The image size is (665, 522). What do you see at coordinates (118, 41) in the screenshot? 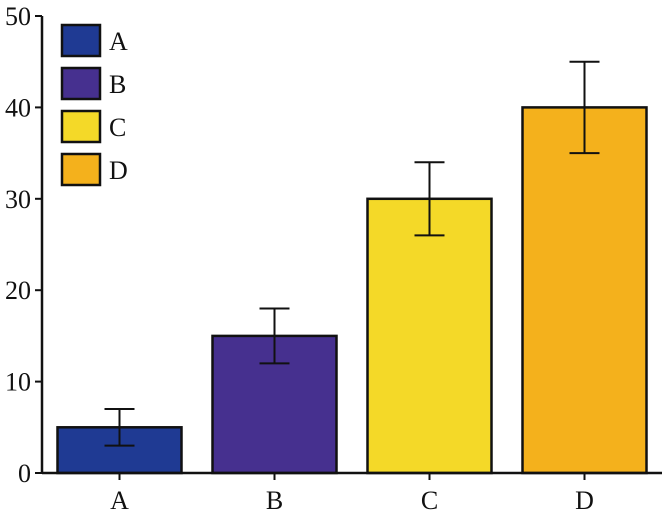
I see `legend-label: A` at bounding box center [118, 41].